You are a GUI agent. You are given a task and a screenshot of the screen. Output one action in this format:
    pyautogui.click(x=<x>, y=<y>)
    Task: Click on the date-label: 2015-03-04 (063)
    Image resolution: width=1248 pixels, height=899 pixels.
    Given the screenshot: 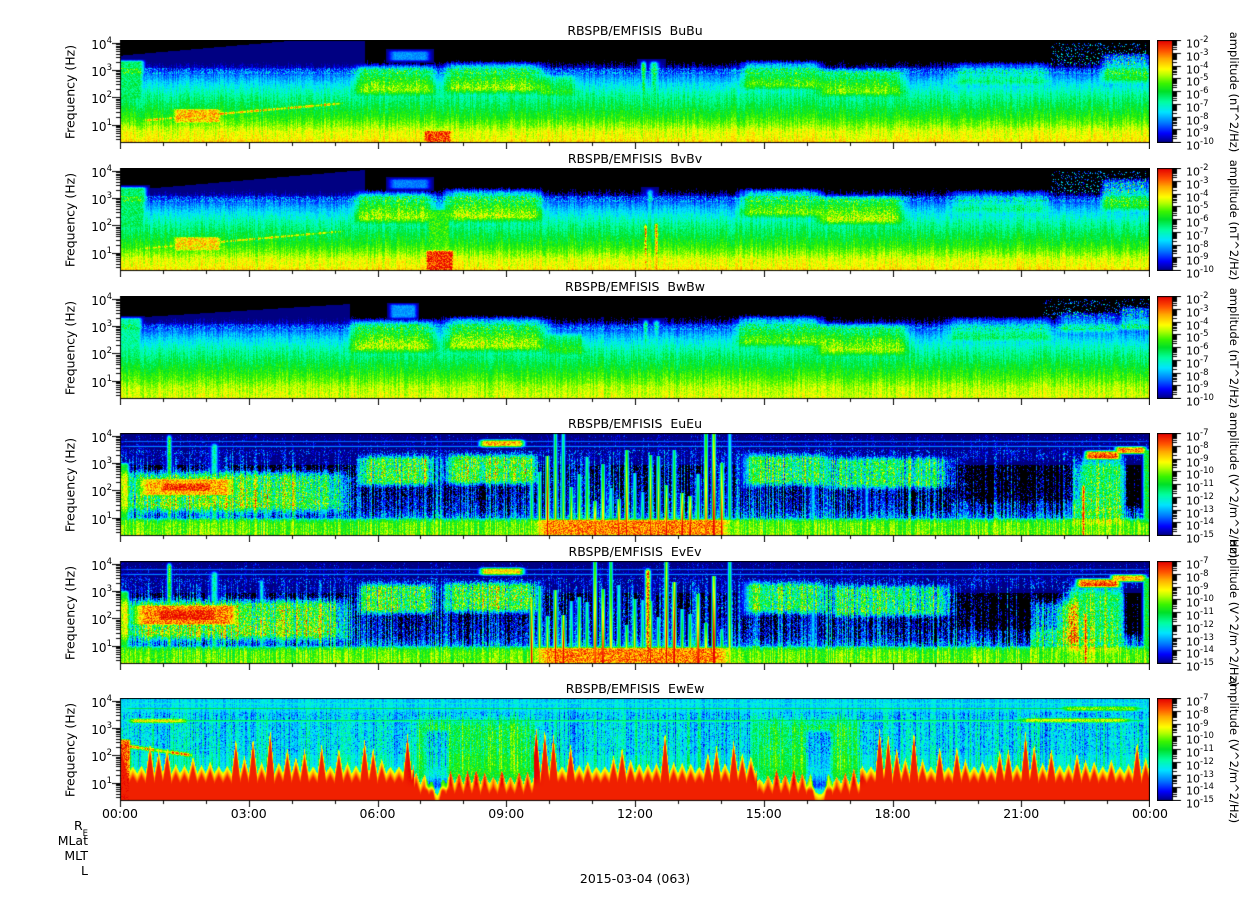 What is the action you would take?
    pyautogui.click(x=635, y=878)
    